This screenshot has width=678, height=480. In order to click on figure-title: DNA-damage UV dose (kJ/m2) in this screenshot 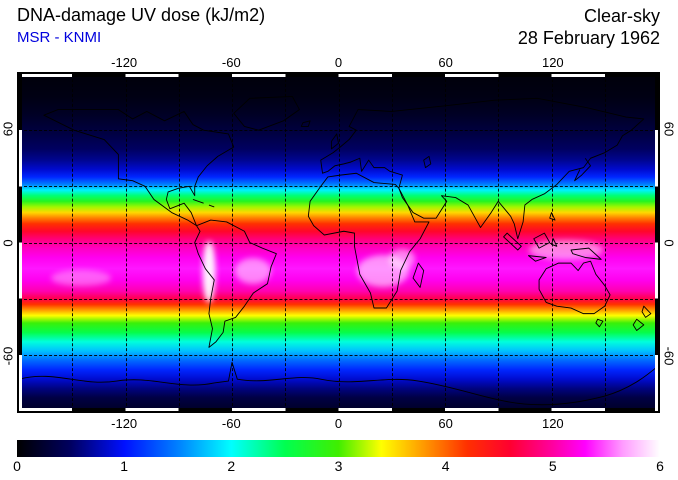, I will do `click(141, 15)`.